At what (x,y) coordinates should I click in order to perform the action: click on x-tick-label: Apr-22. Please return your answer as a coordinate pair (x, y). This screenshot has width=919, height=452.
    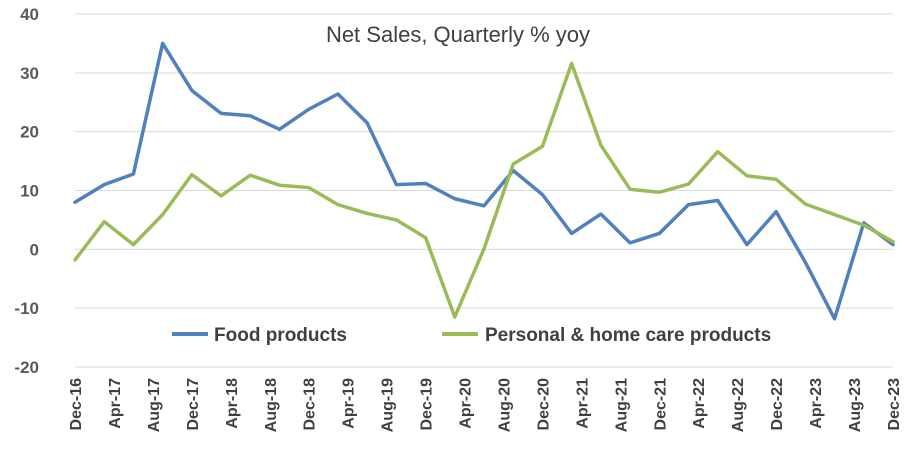
    Looking at the image, I should click on (699, 403).